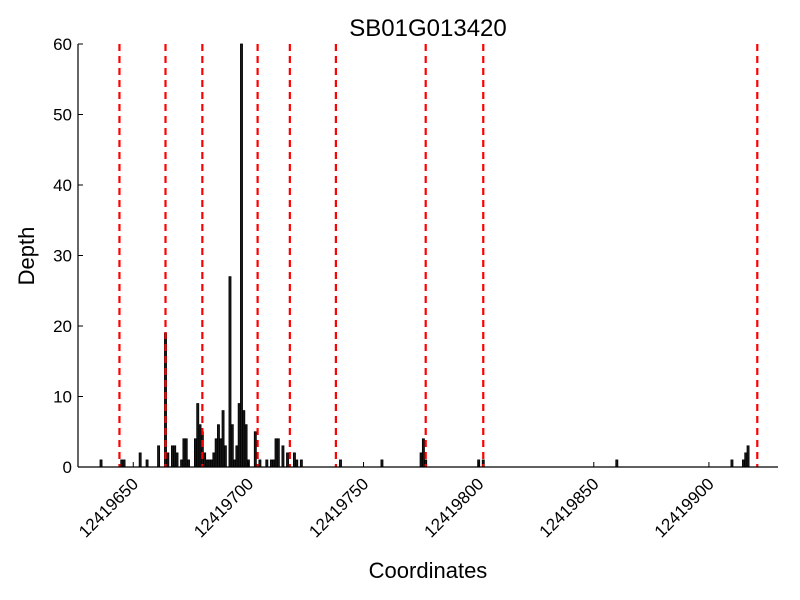  What do you see at coordinates (26, 256) in the screenshot?
I see `y-axis-label: Depth` at bounding box center [26, 256].